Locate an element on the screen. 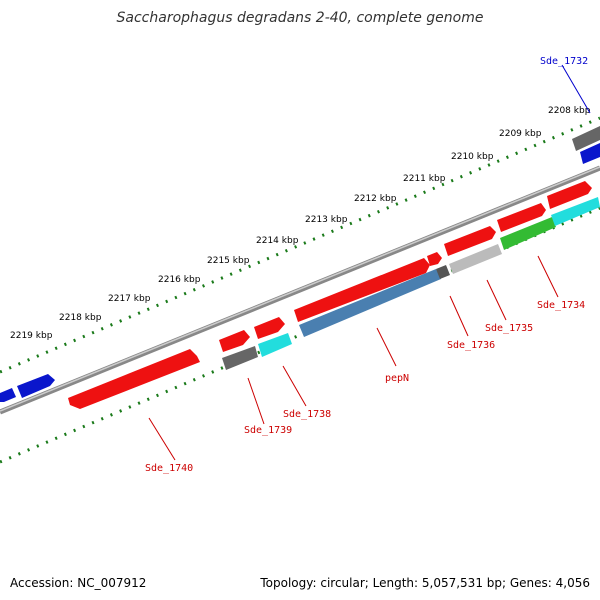  tick-label: 2208 kbp is located at coordinates (569, 111).